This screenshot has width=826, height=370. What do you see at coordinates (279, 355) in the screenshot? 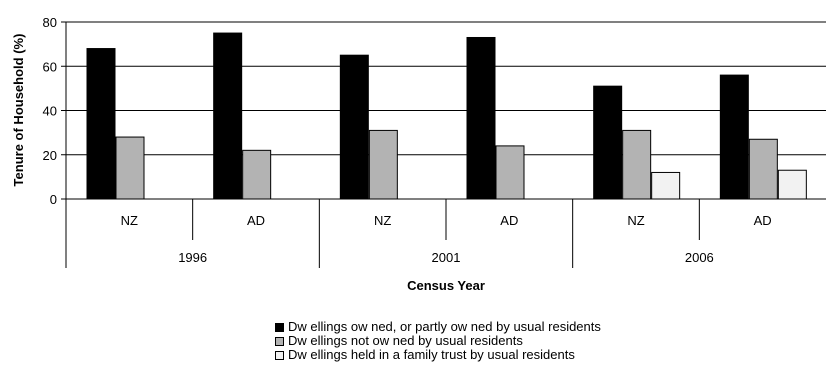
I see `legend-swatch-family-trust` at bounding box center [279, 355].